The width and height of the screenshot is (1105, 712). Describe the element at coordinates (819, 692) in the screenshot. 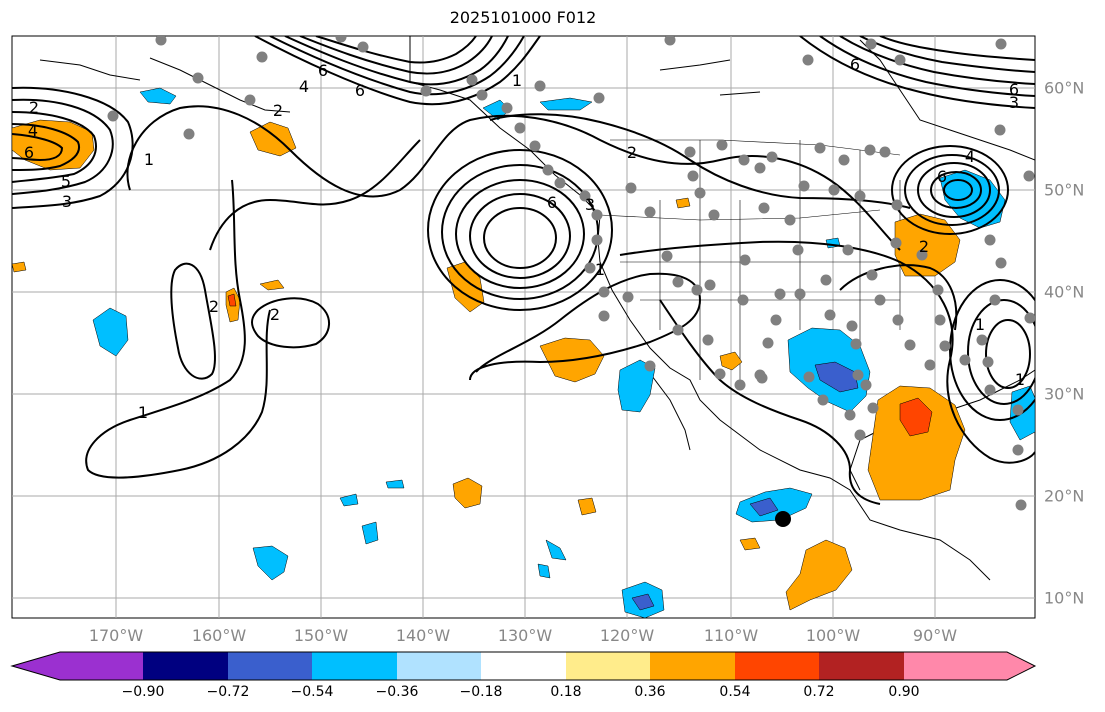

I see `colorbar-tick-label: 0.72` at that location.